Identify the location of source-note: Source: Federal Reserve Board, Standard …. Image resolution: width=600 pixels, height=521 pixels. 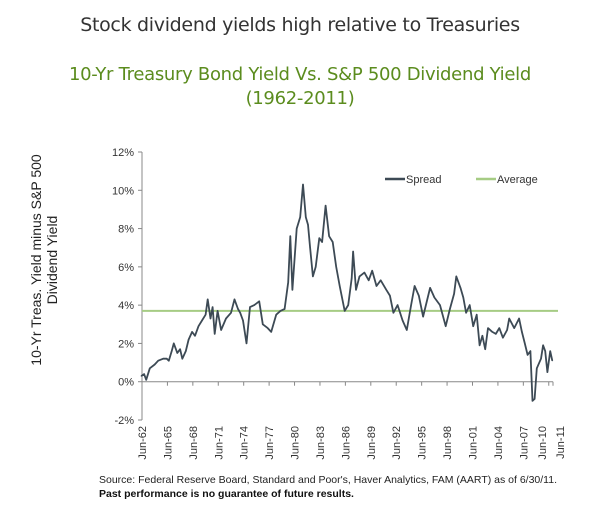
(328, 480).